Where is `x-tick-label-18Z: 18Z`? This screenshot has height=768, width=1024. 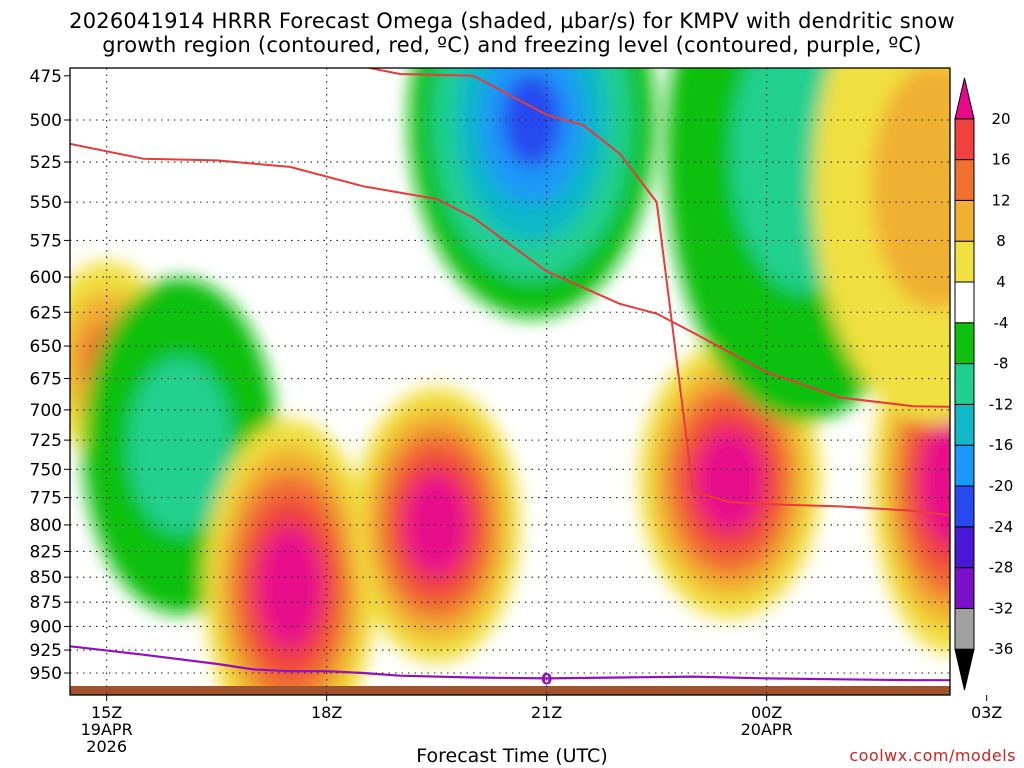
x-tick-label-18Z: 18Z is located at coordinates (326, 712).